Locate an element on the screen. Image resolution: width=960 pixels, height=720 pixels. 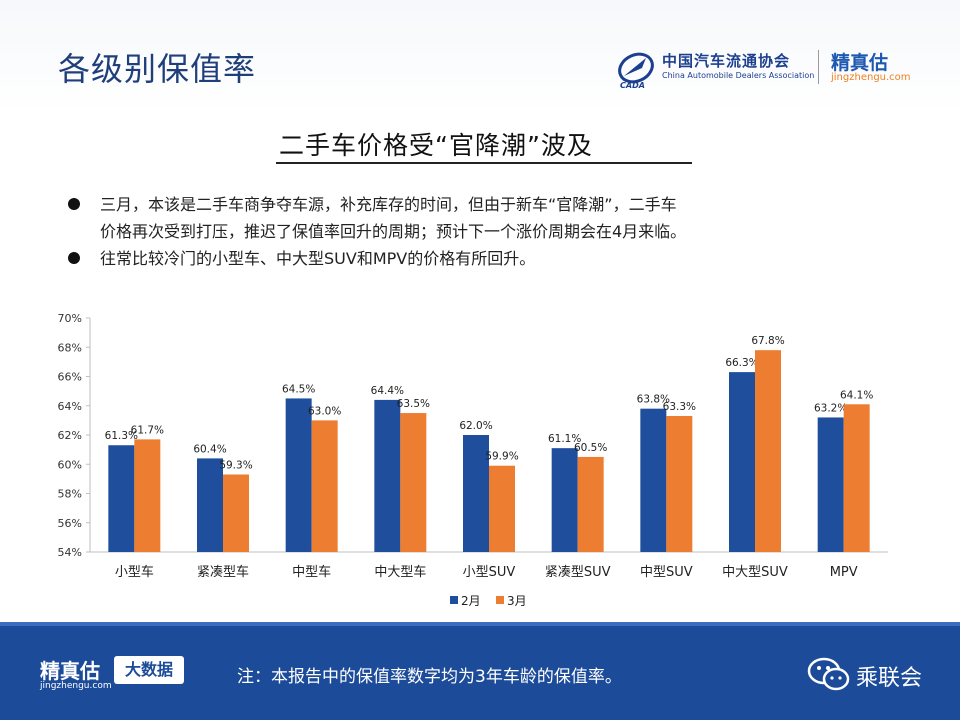
data-label: 63.8% is located at coordinates (653, 400).